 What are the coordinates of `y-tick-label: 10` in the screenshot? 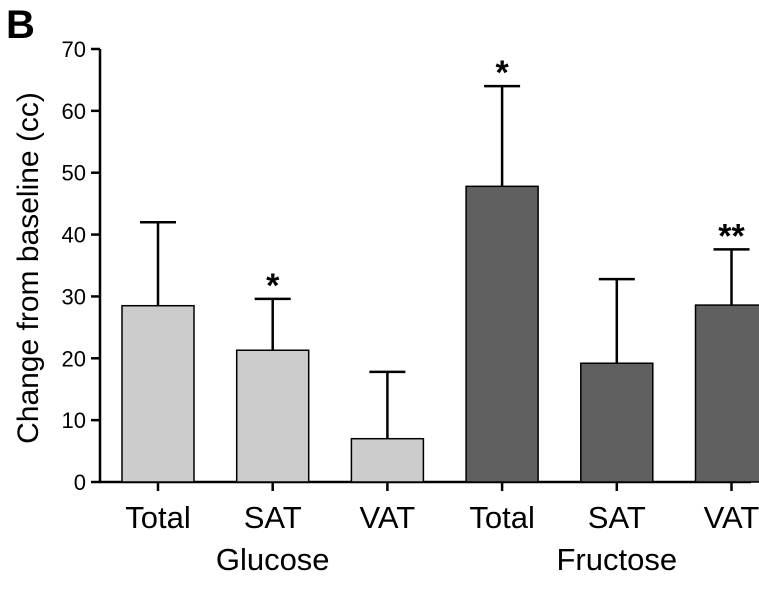 It's located at (74, 420).